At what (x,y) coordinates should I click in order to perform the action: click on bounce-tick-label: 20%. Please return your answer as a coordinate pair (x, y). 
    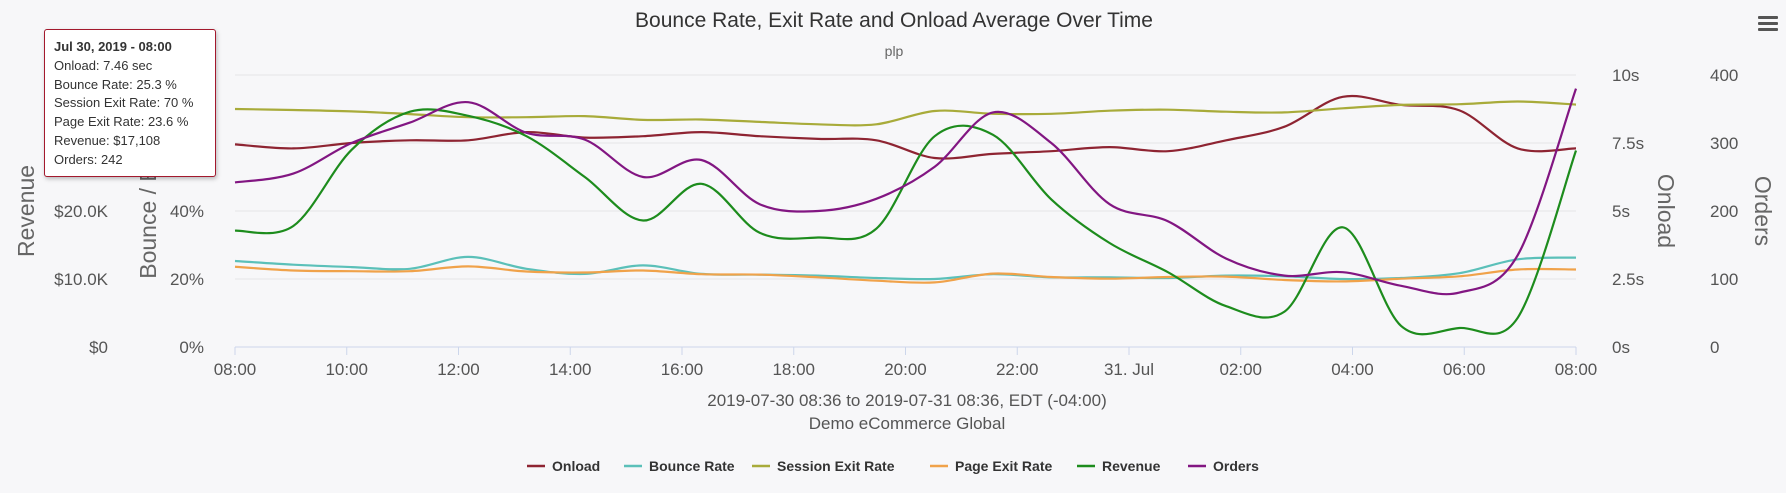
    Looking at the image, I should click on (187, 279).